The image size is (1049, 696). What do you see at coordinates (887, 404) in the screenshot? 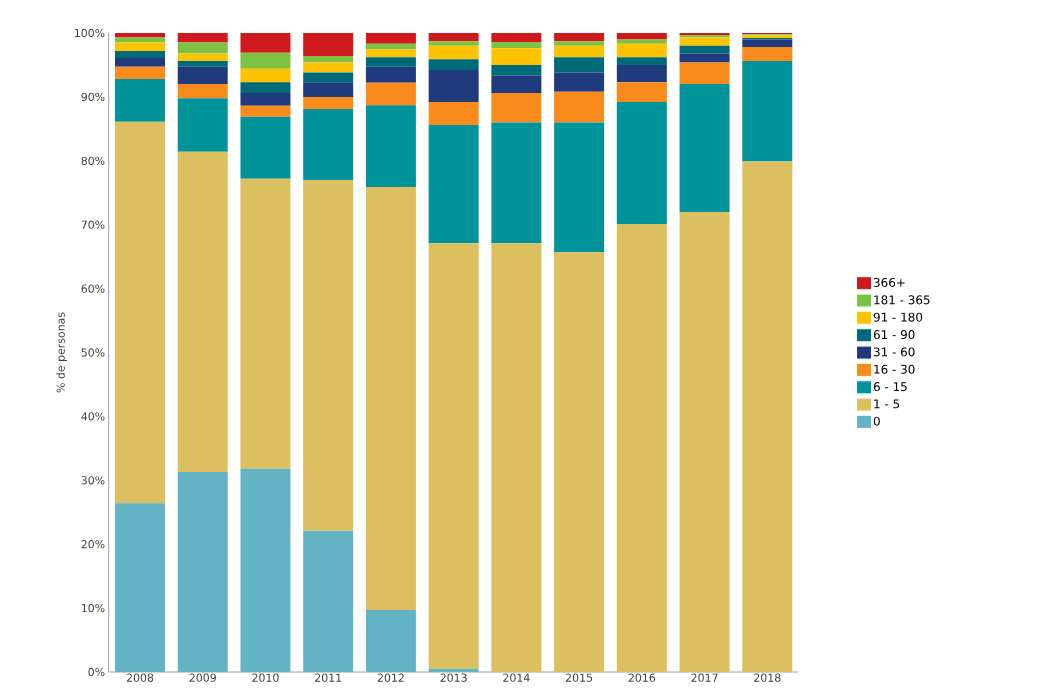
I see `legend-label: 1 - 5` at bounding box center [887, 404].